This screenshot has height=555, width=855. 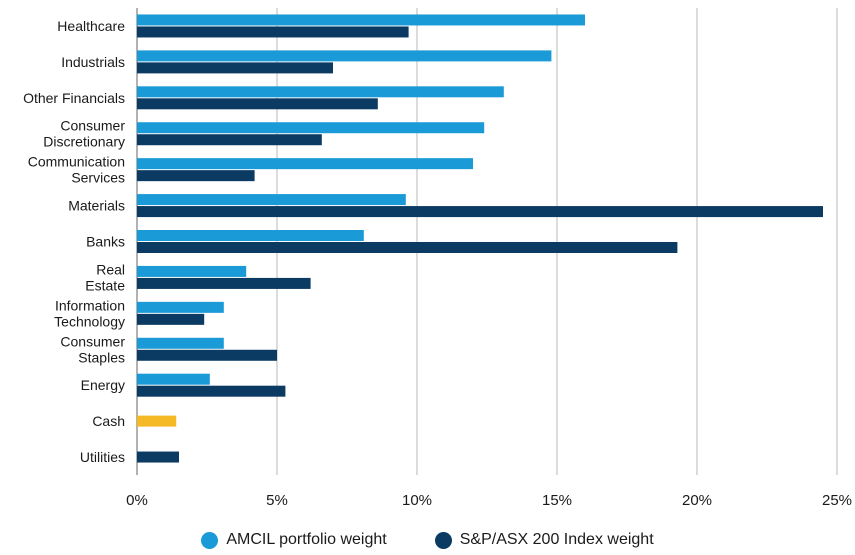 What do you see at coordinates (137, 500) in the screenshot?
I see `x-tick-label: 0%` at bounding box center [137, 500].